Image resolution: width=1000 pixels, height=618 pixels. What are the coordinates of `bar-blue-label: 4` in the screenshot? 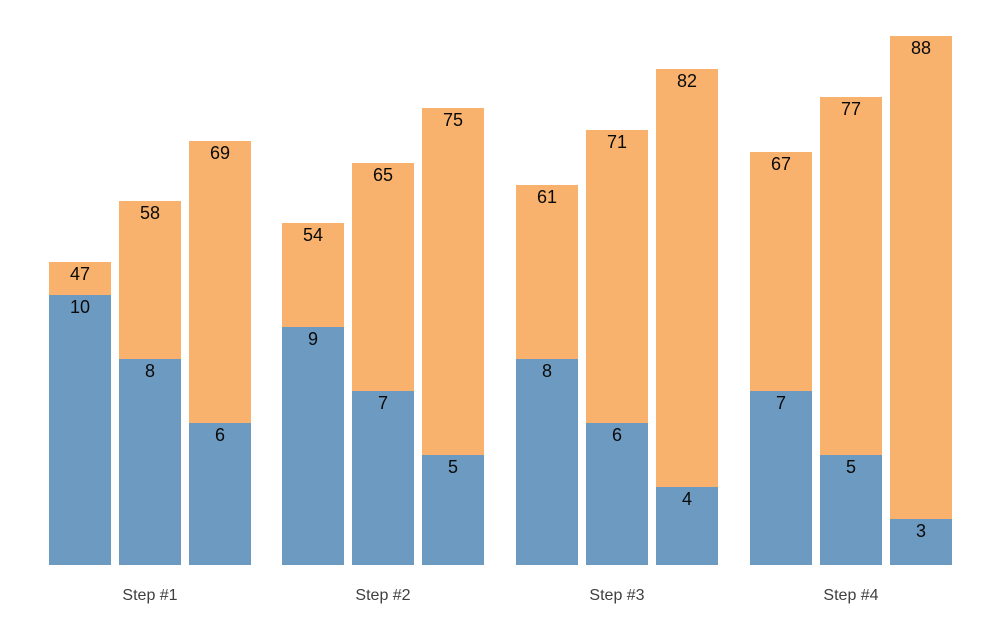 It's located at (686, 499).